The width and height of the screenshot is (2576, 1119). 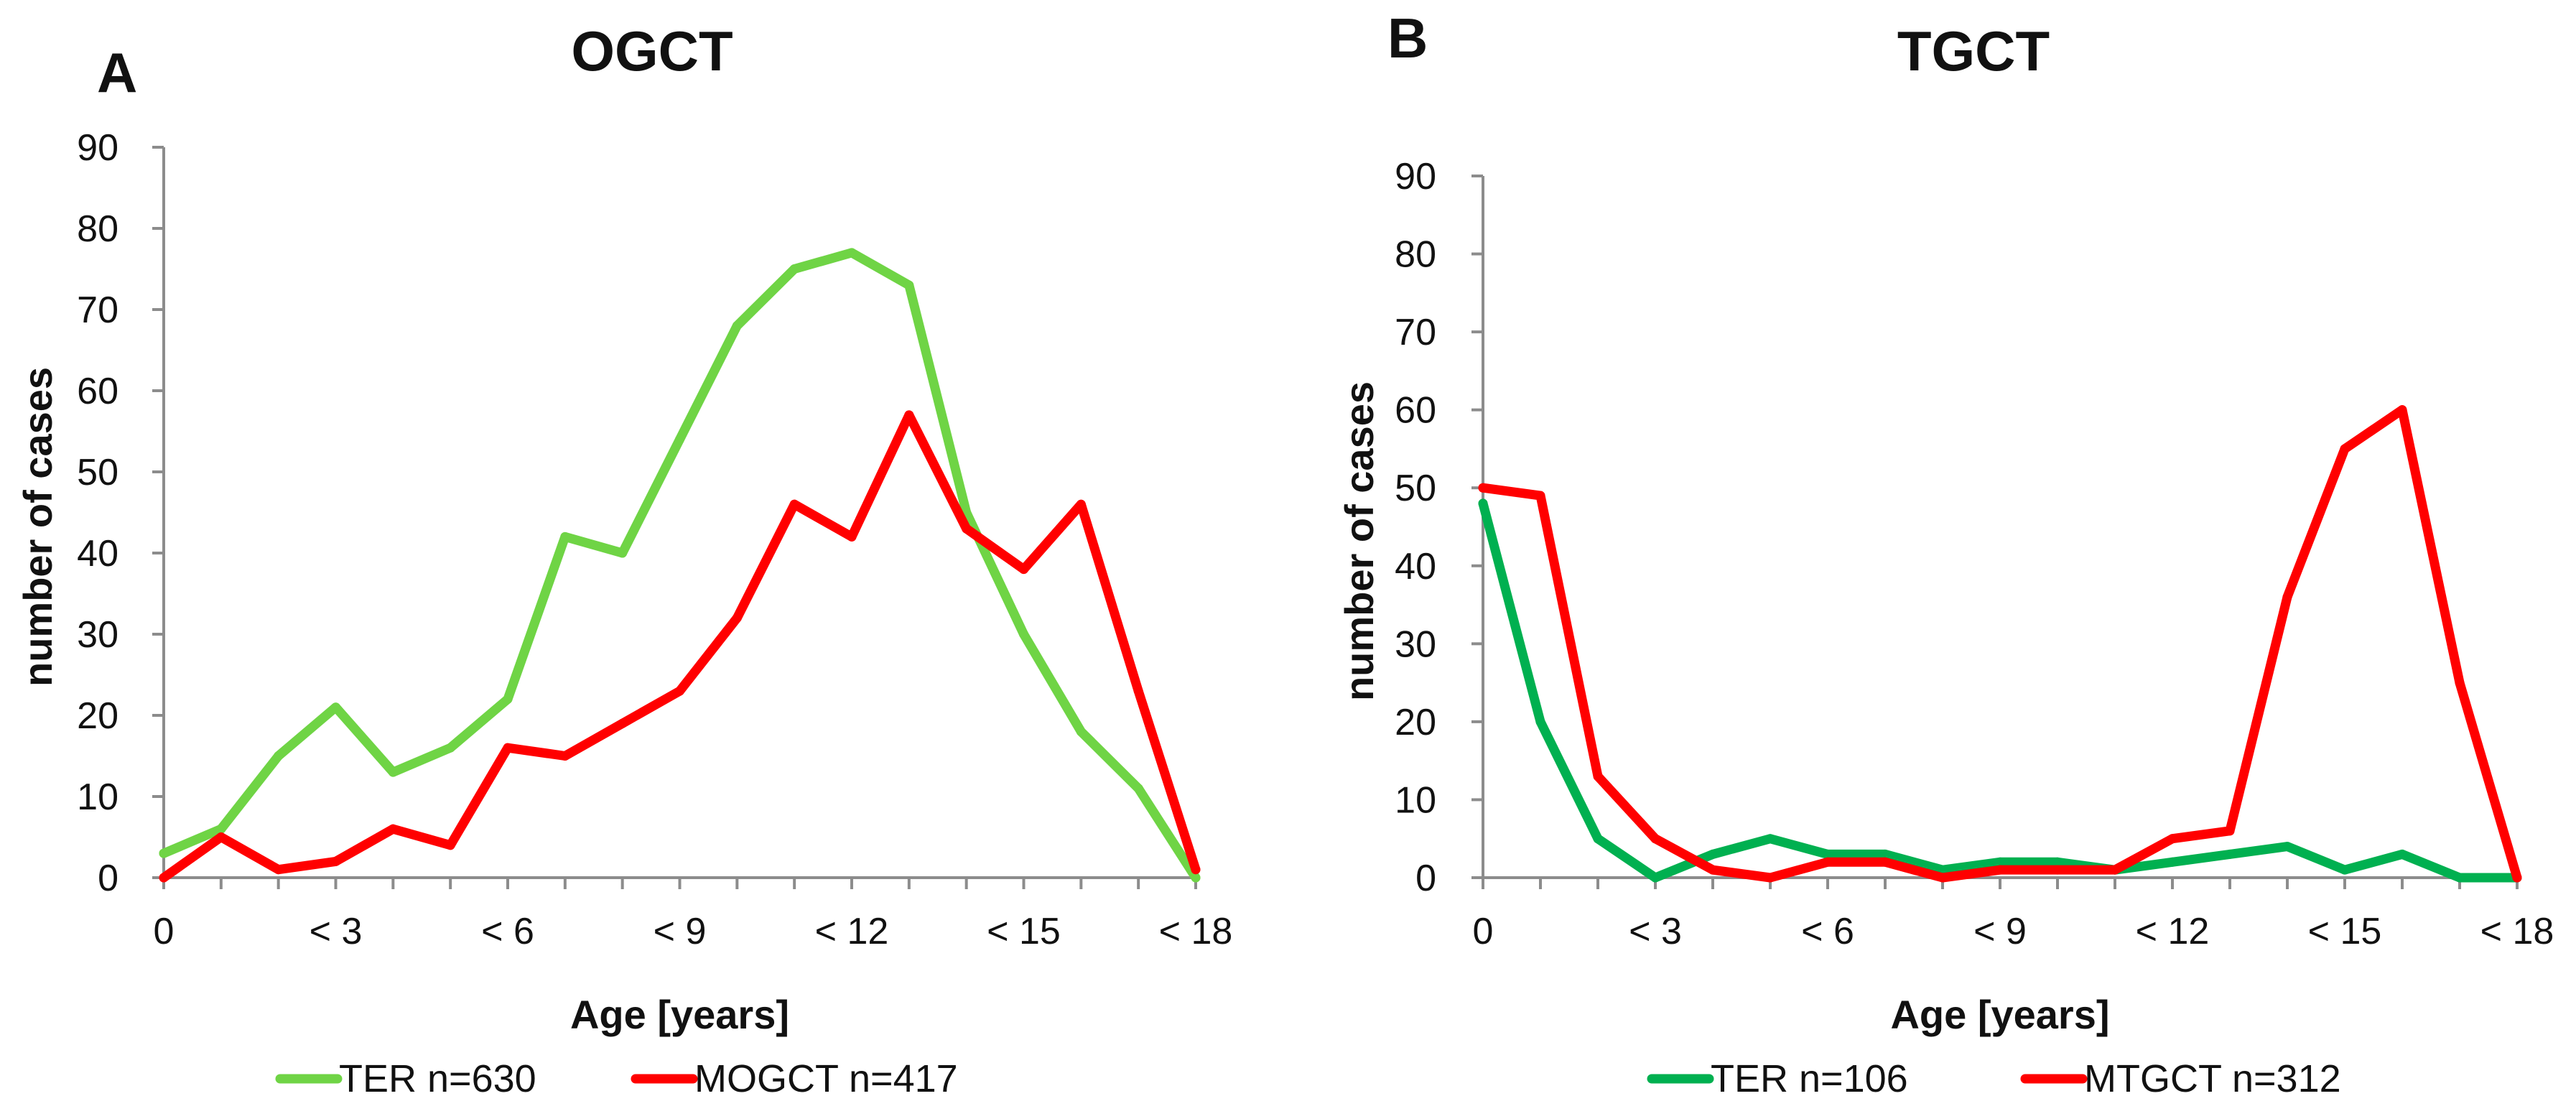 I want to click on y-tick-label-b-50: 50, so click(x=1415, y=488).